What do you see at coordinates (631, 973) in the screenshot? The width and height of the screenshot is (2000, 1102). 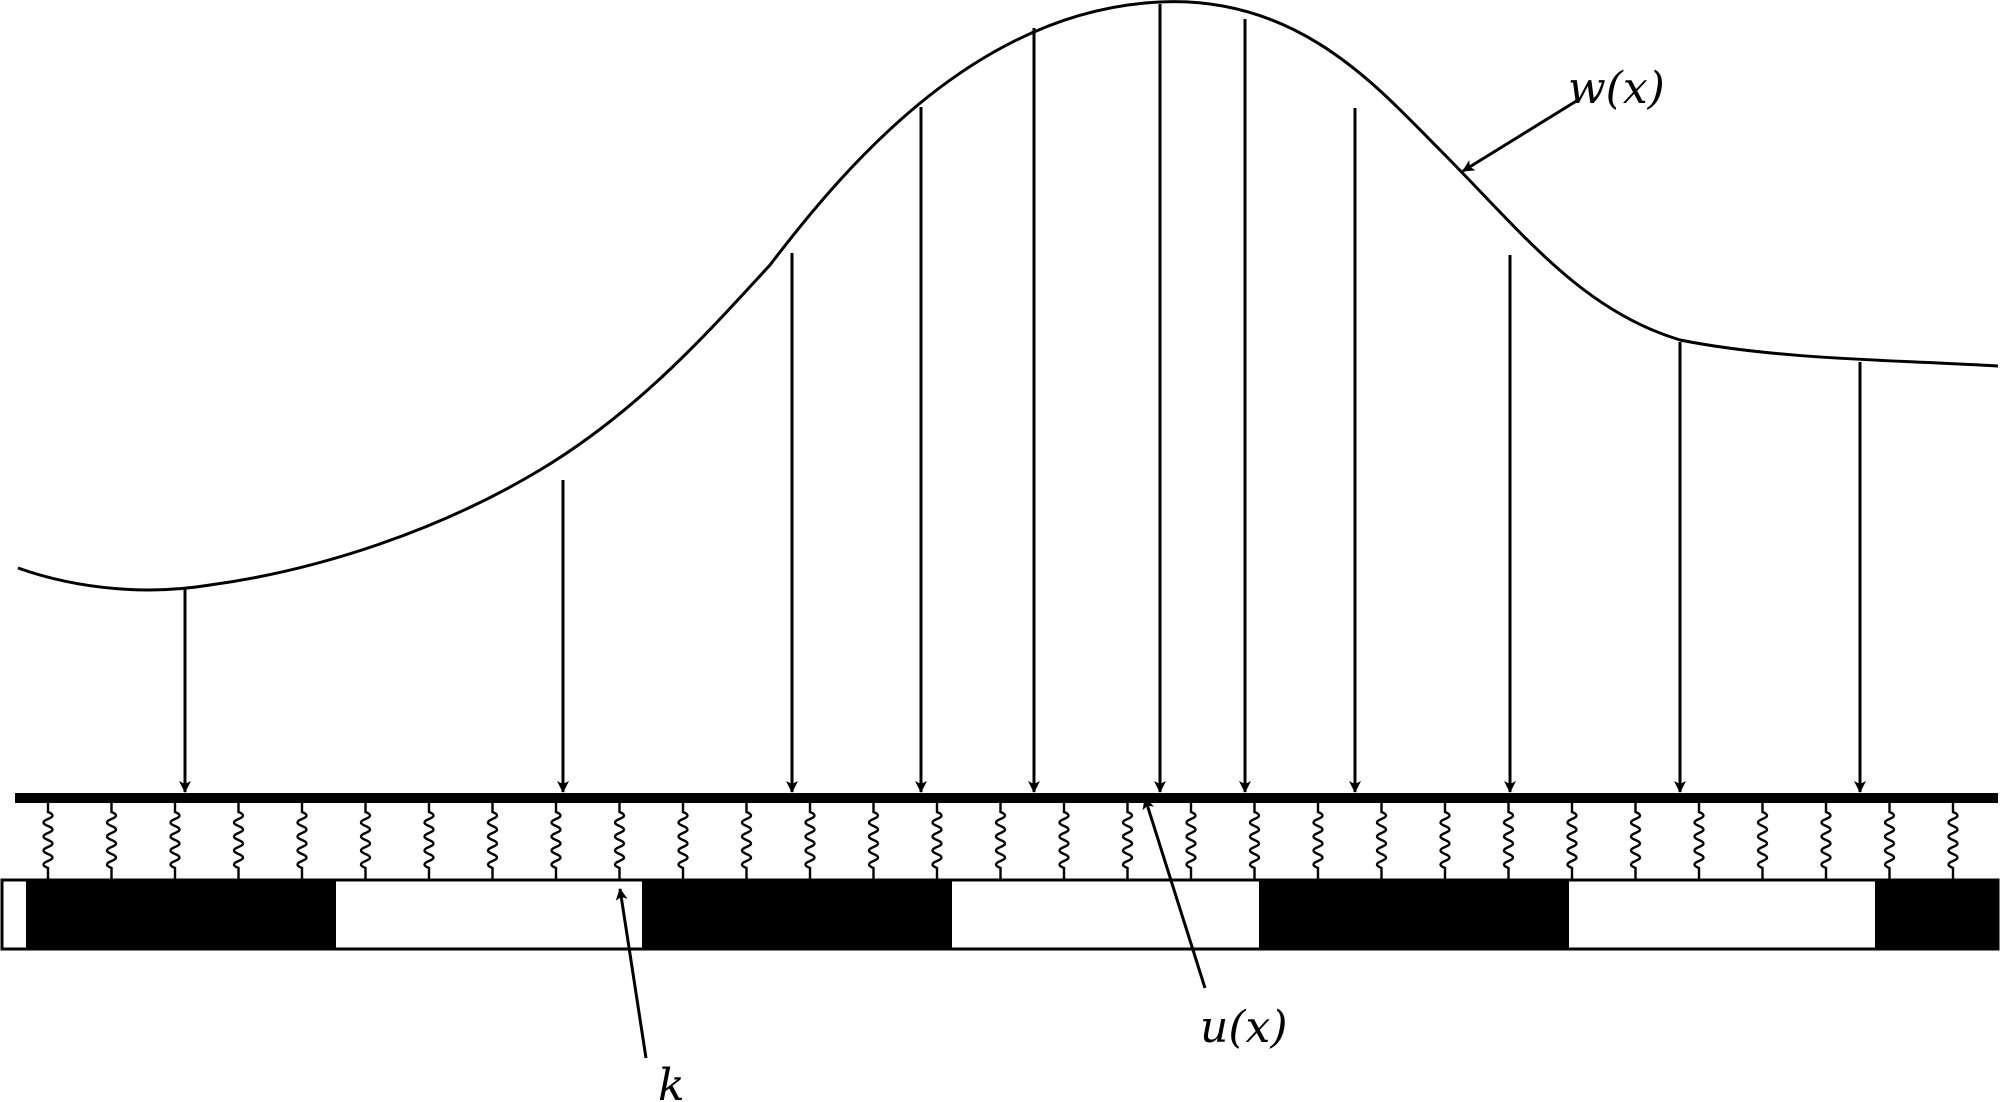 I see `stiffness-leader-arrow` at bounding box center [631, 973].